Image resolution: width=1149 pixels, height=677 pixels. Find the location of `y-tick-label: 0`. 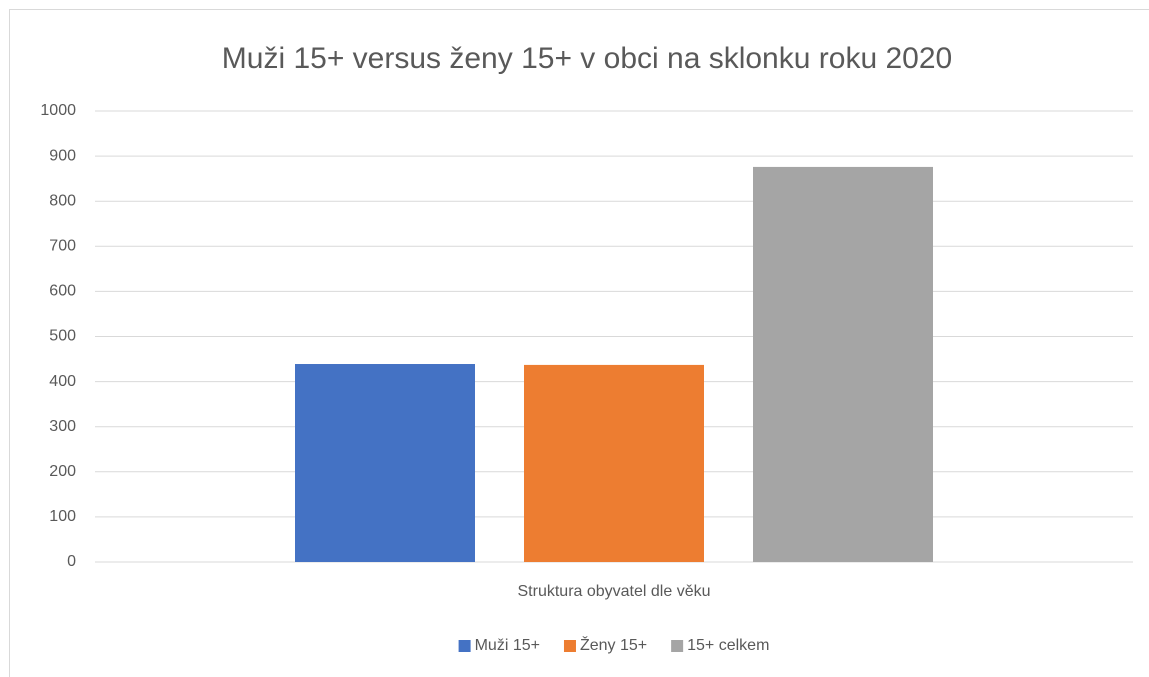

y-tick-label: 0 is located at coordinates (71, 561).